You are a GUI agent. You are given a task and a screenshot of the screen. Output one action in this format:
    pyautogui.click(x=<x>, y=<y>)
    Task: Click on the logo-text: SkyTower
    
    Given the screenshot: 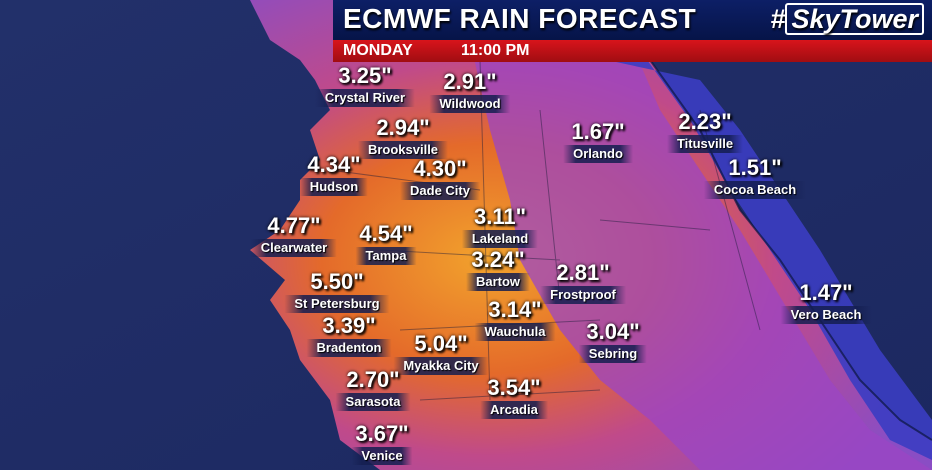 What is the action you would take?
    pyautogui.click(x=854, y=19)
    